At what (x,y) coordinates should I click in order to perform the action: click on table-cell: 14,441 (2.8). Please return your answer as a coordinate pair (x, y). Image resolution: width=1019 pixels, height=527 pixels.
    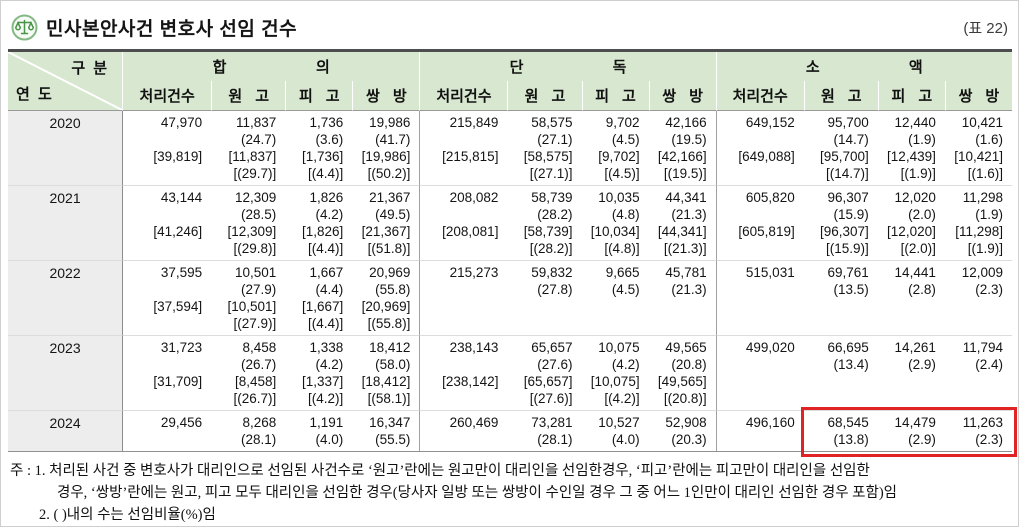
    Looking at the image, I should click on (911, 297).